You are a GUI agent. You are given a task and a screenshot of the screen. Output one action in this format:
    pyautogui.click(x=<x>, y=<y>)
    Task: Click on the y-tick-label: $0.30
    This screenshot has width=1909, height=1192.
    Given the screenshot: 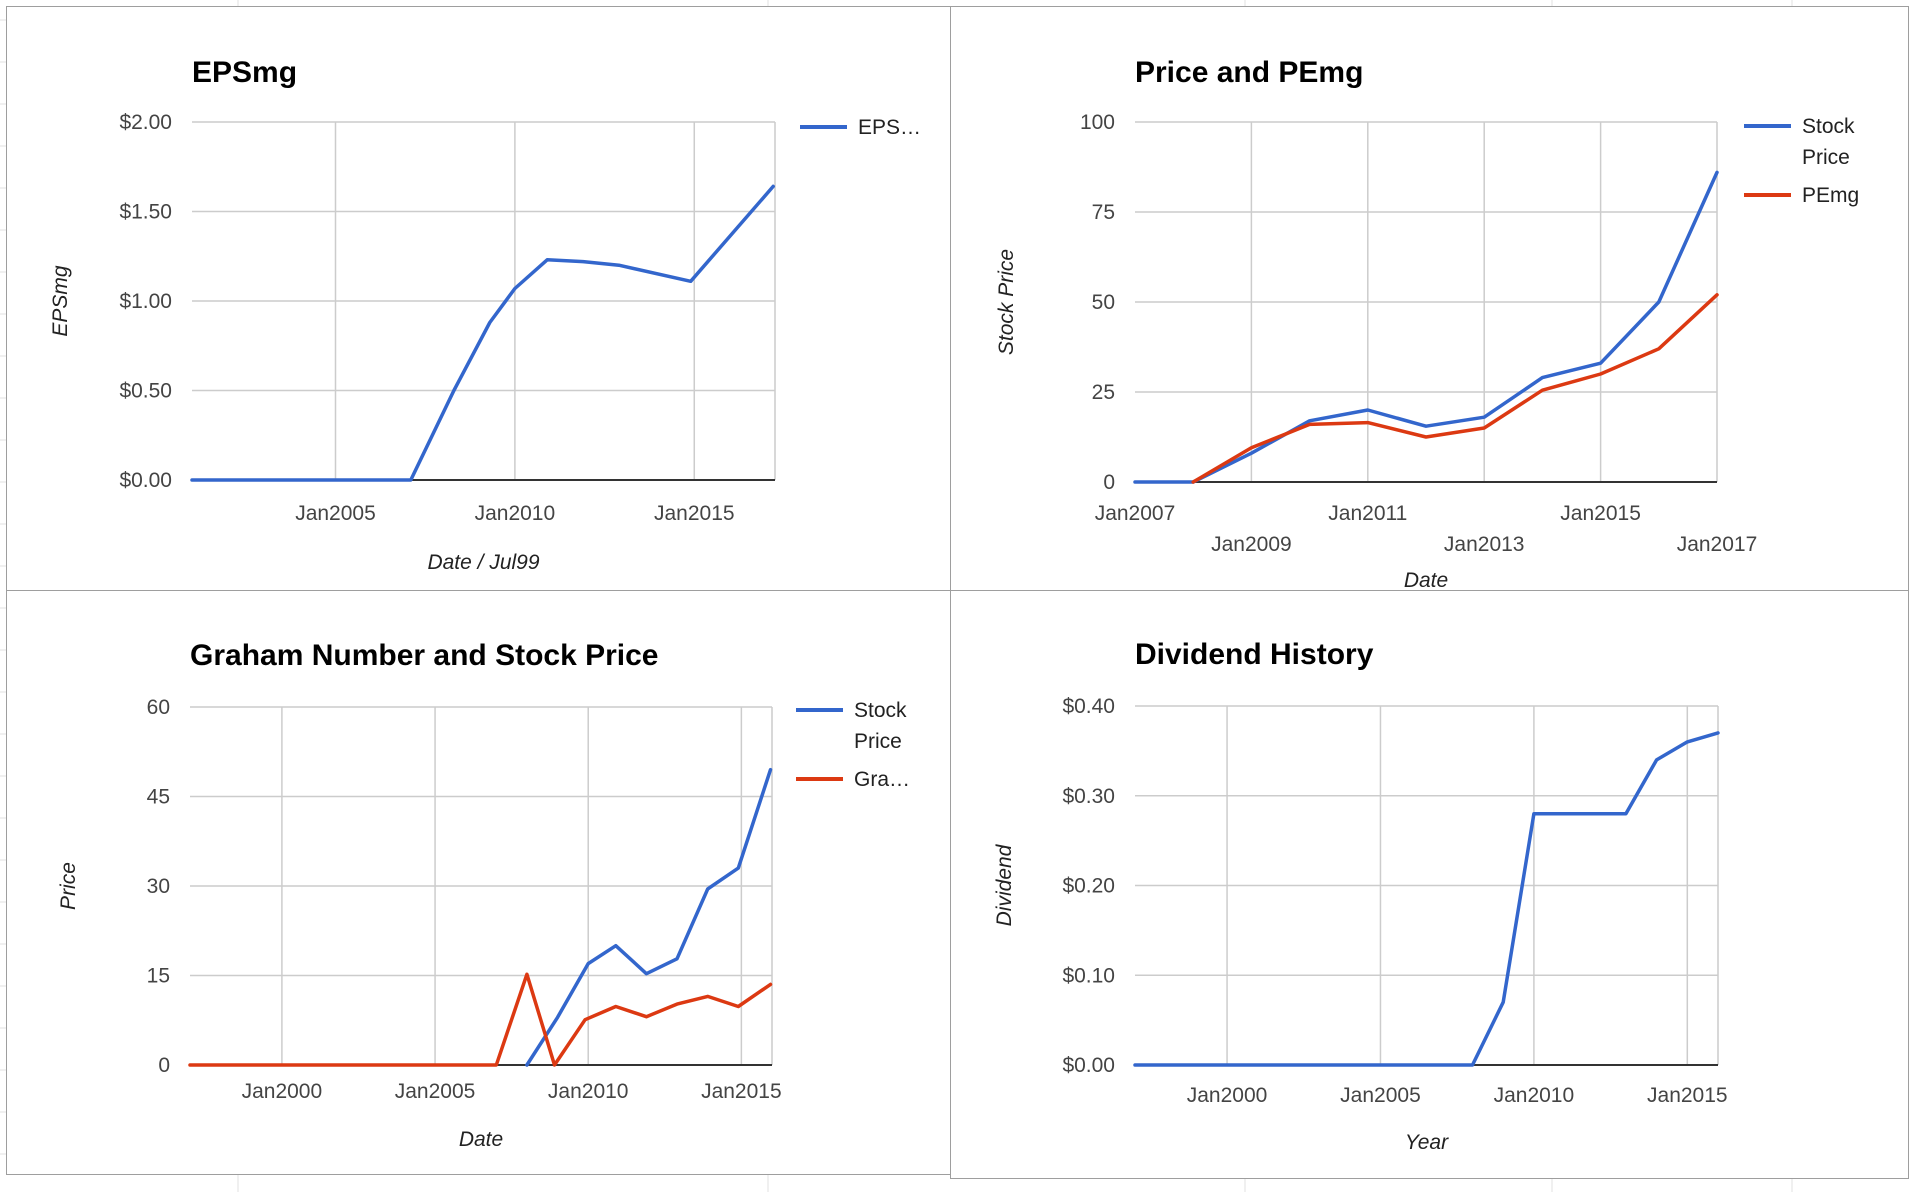 What is the action you would take?
    pyautogui.click(x=1088, y=796)
    